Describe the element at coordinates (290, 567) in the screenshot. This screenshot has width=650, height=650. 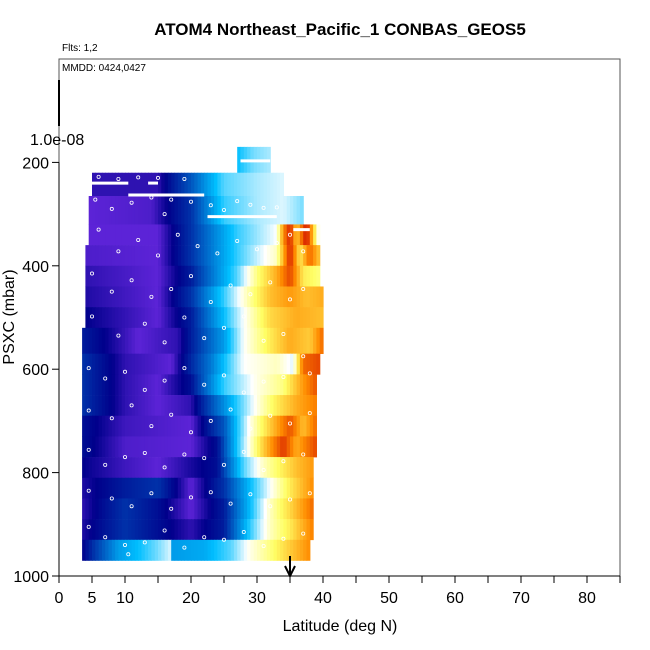
I see `latitude-marker` at that location.